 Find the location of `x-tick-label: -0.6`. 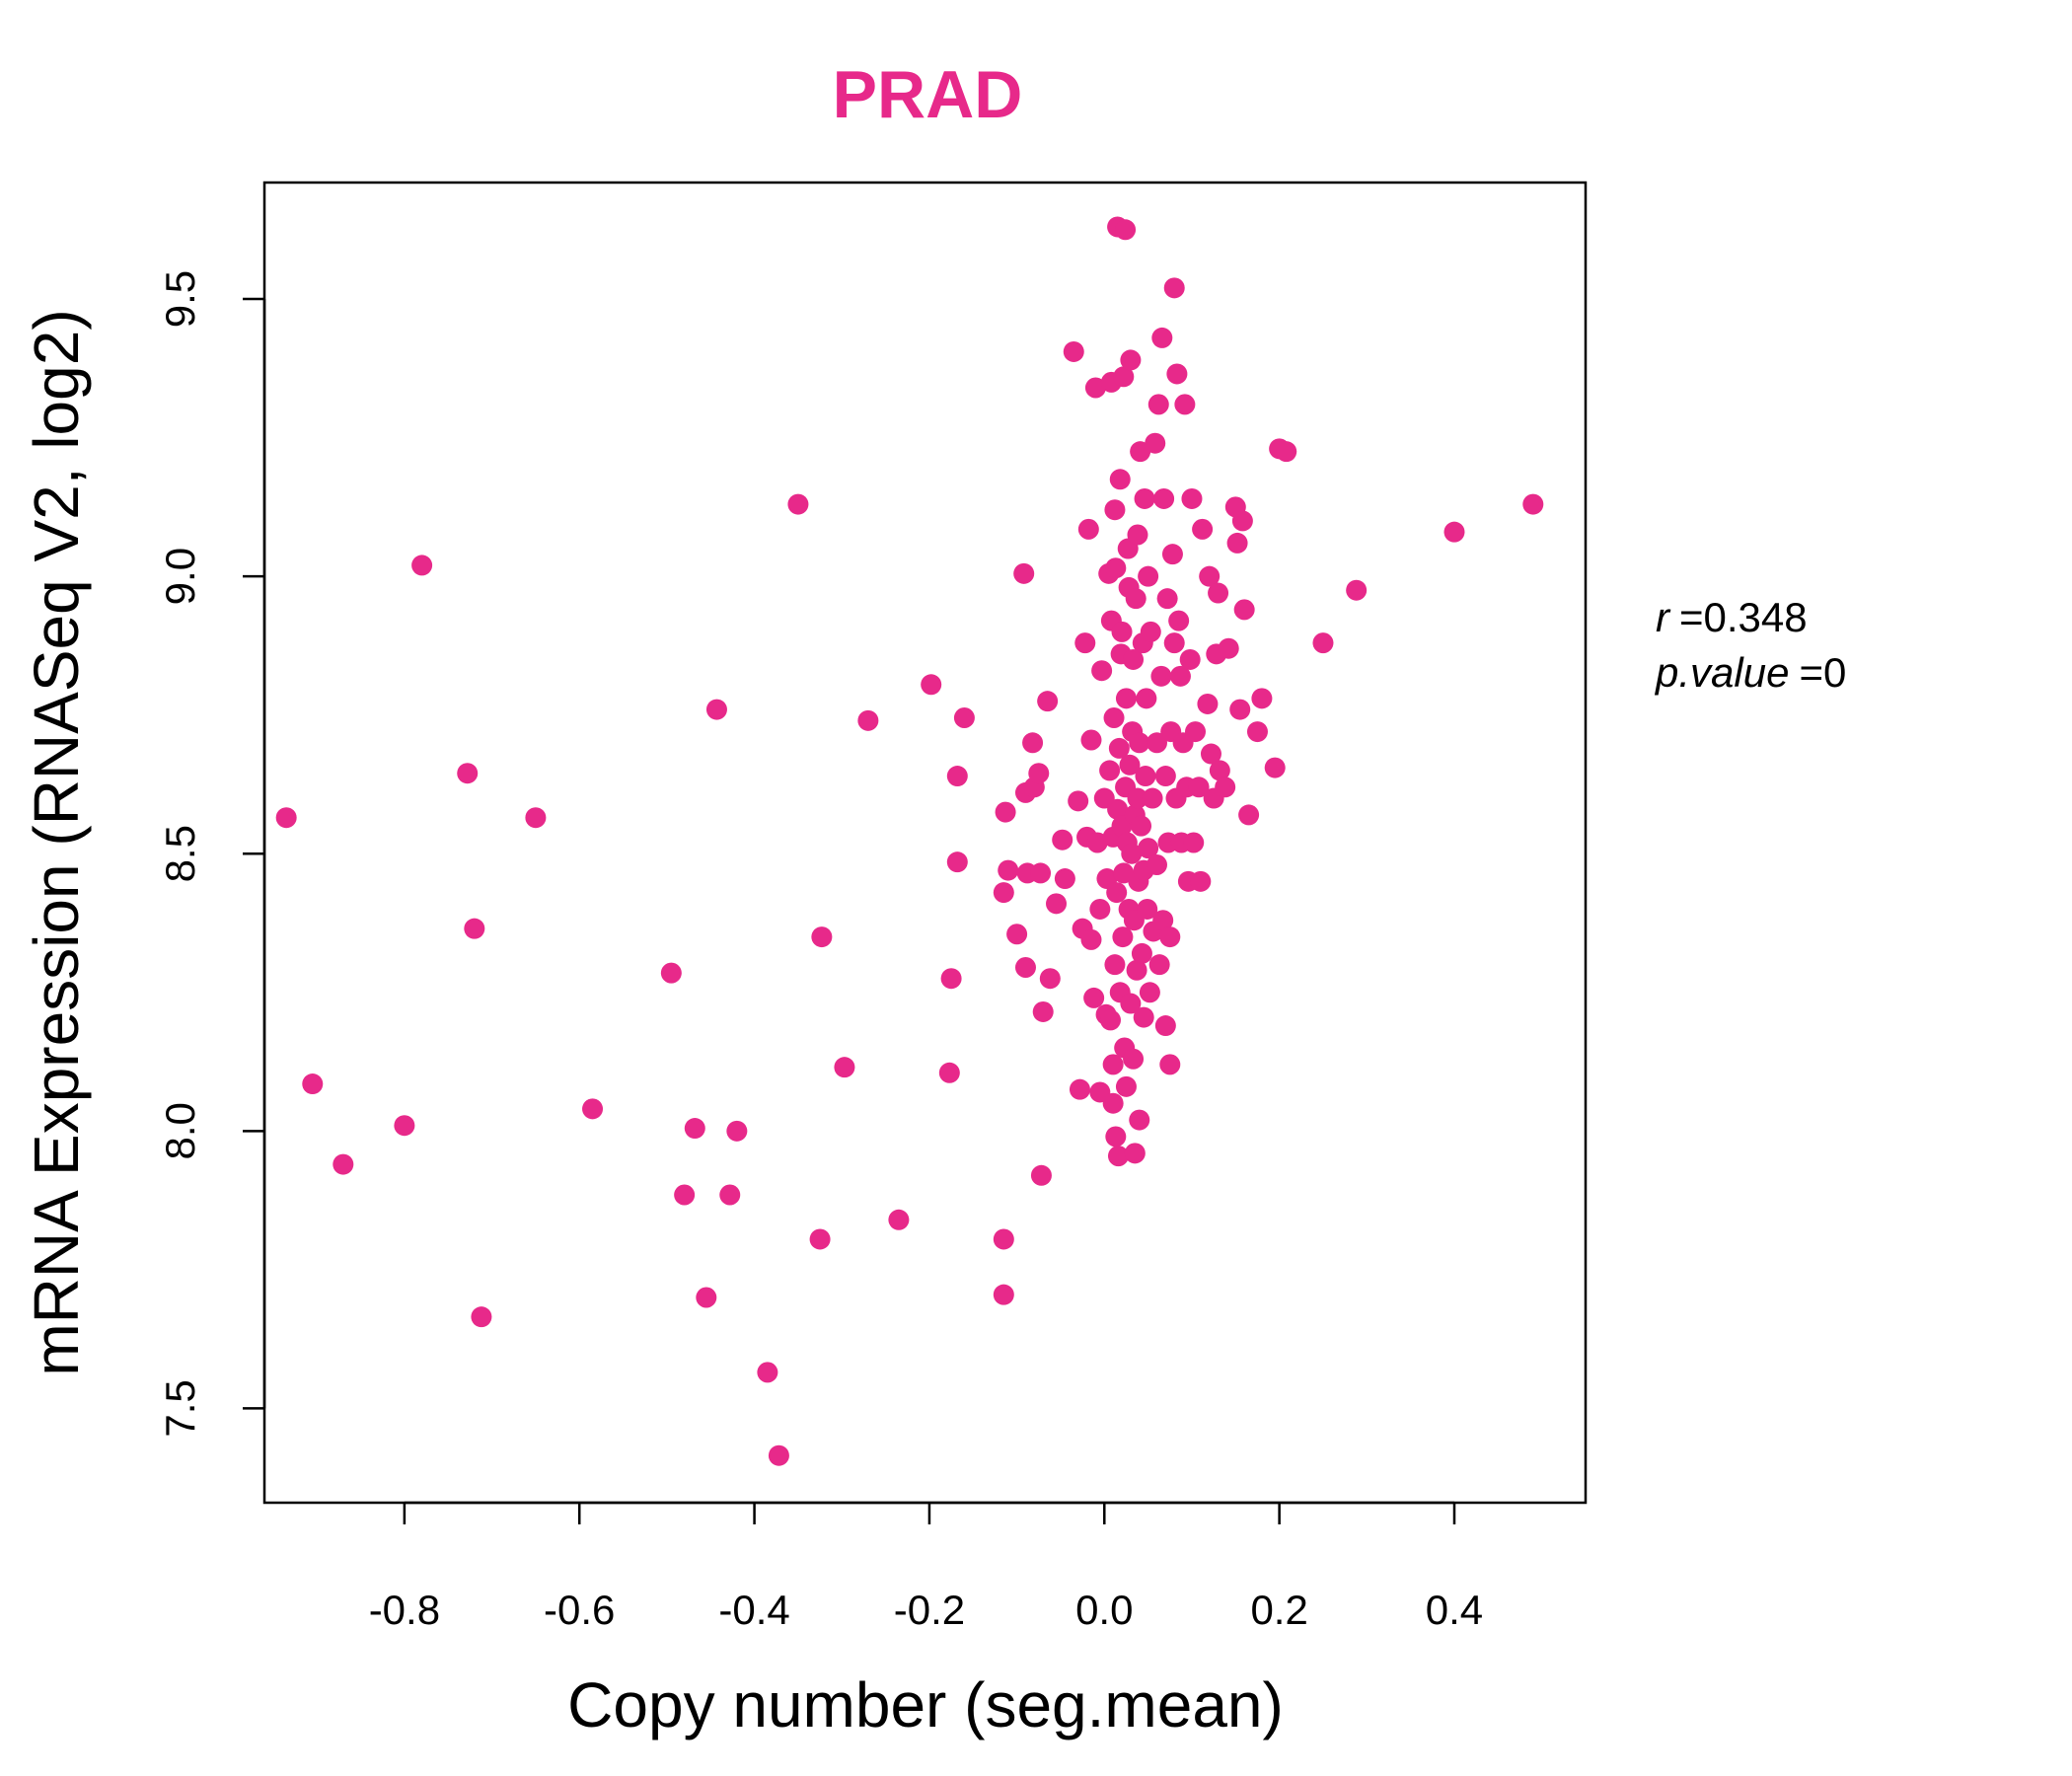

x-tick-label: -0.6 is located at coordinates (580, 1610).